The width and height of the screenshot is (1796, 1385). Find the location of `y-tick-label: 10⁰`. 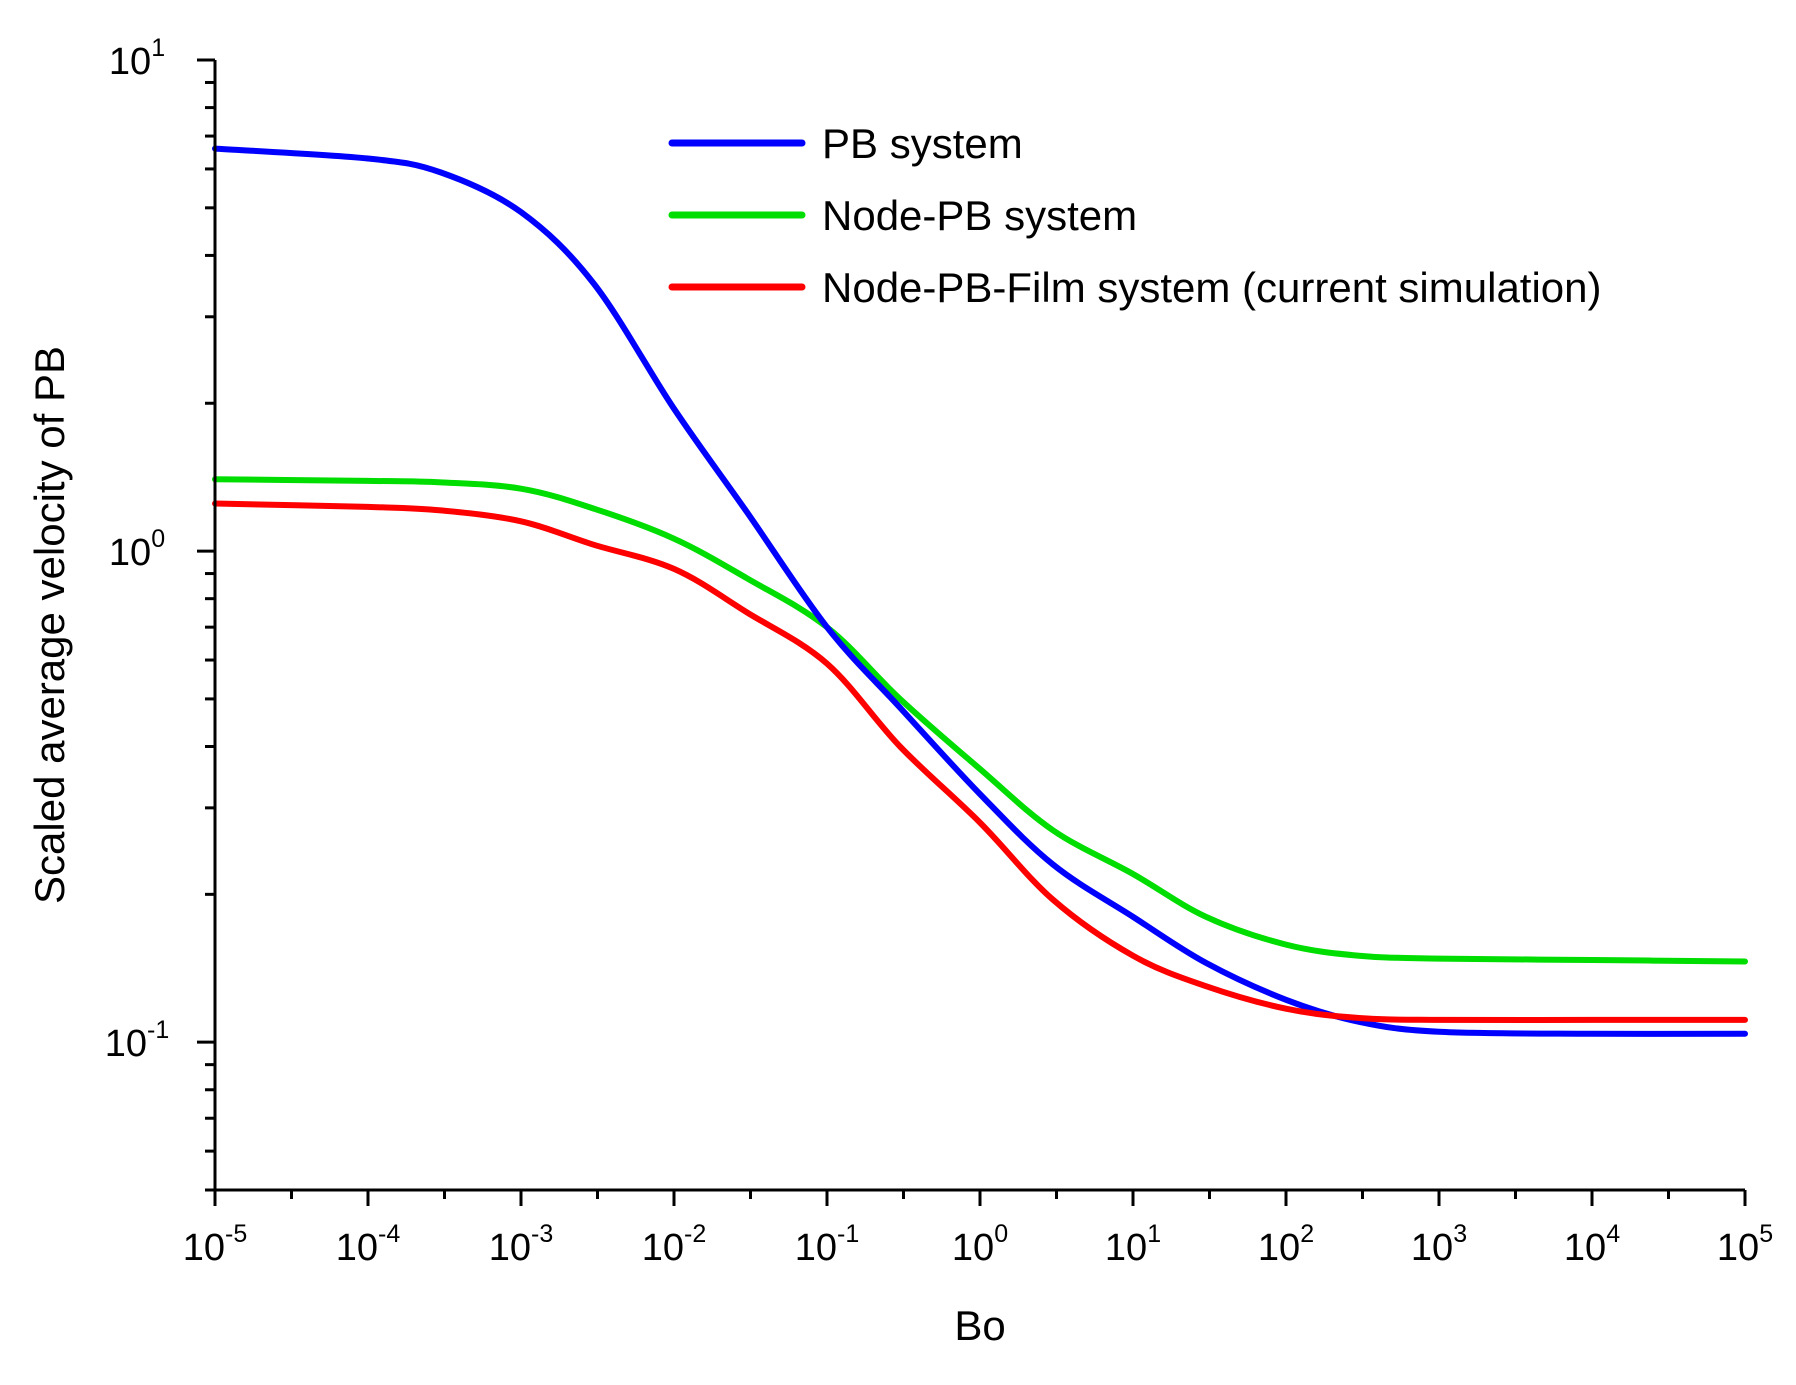

y-tick-label: 10⁰ is located at coordinates (137, 549).